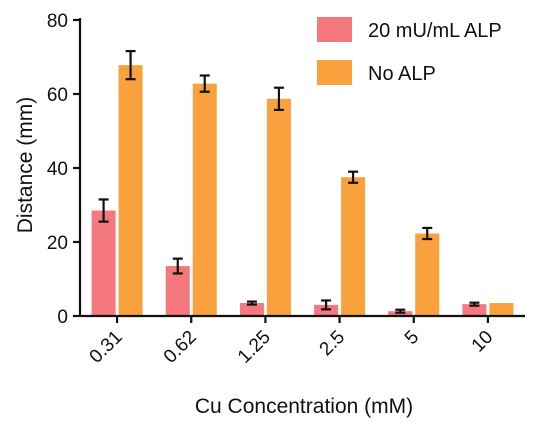 This screenshot has height=432, width=550. Describe the element at coordinates (25, 165) in the screenshot. I see `y-axis-title: Distance (mm)` at that location.